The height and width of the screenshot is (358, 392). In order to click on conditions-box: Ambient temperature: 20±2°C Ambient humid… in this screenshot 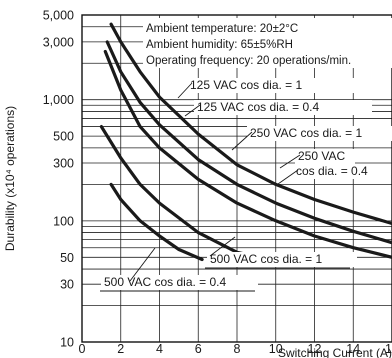, I will do `click(267, 43)`.